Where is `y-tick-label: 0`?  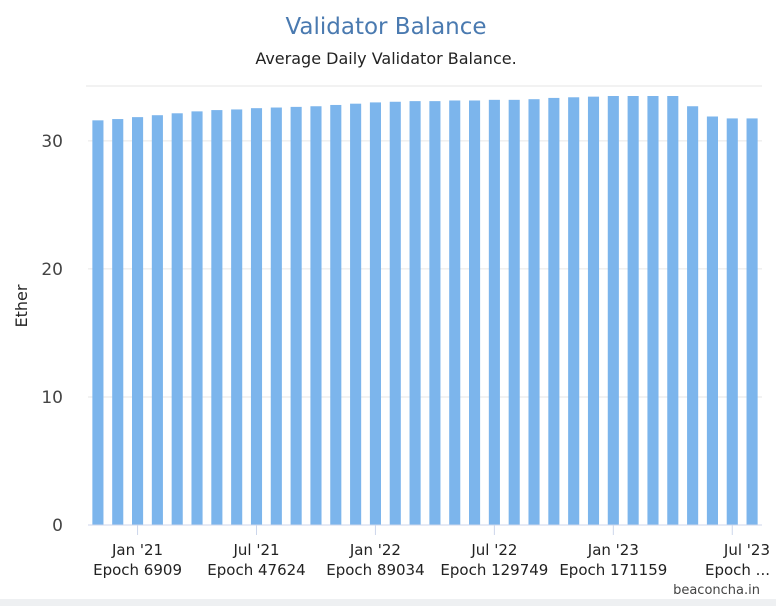 y-tick-label: 0 is located at coordinates (57, 526).